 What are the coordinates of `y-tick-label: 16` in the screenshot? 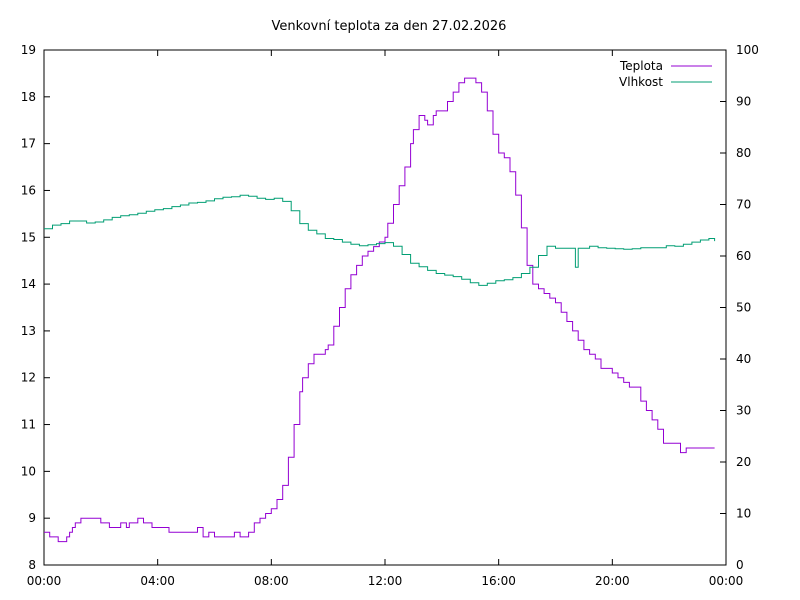 It's located at (28, 190).